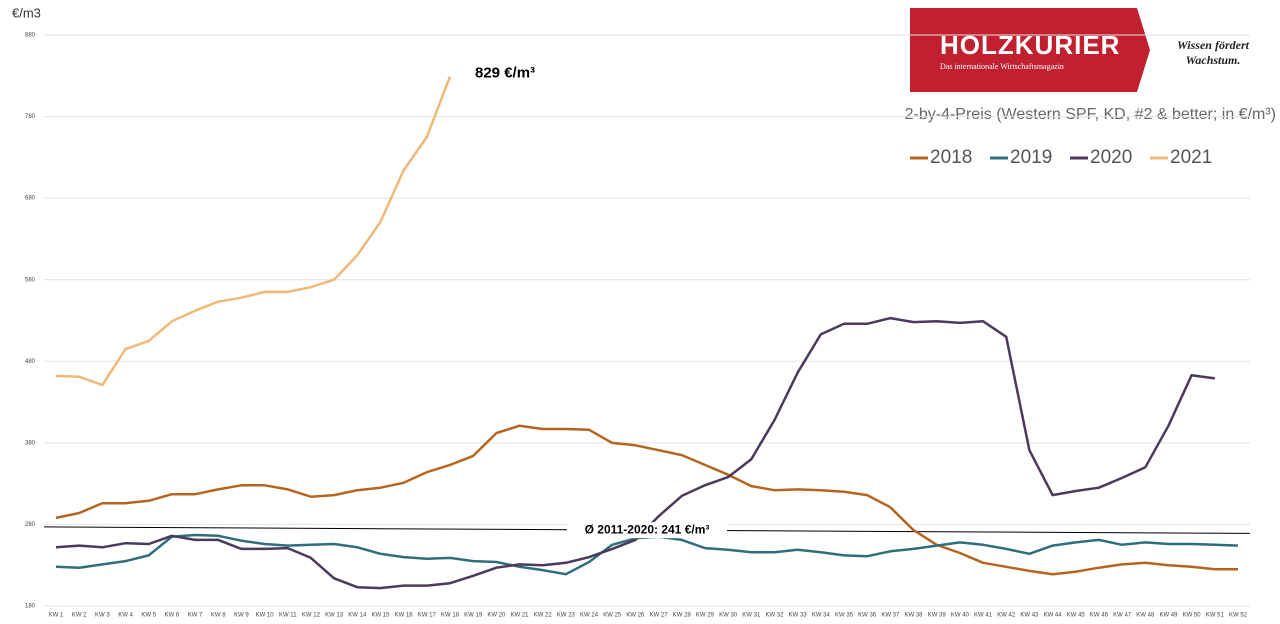 Image resolution: width=1280 pixels, height=624 pixels. What do you see at coordinates (566, 616) in the screenshot?
I see `x-tick-label: KW 23` at bounding box center [566, 616].